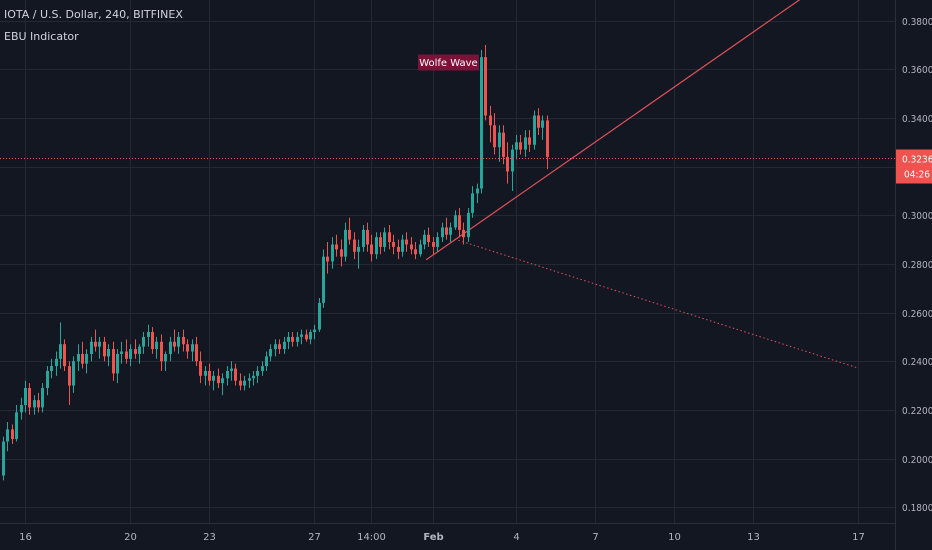 This screenshot has width=932, height=550. I want to click on x-tick-label: 7, so click(595, 537).